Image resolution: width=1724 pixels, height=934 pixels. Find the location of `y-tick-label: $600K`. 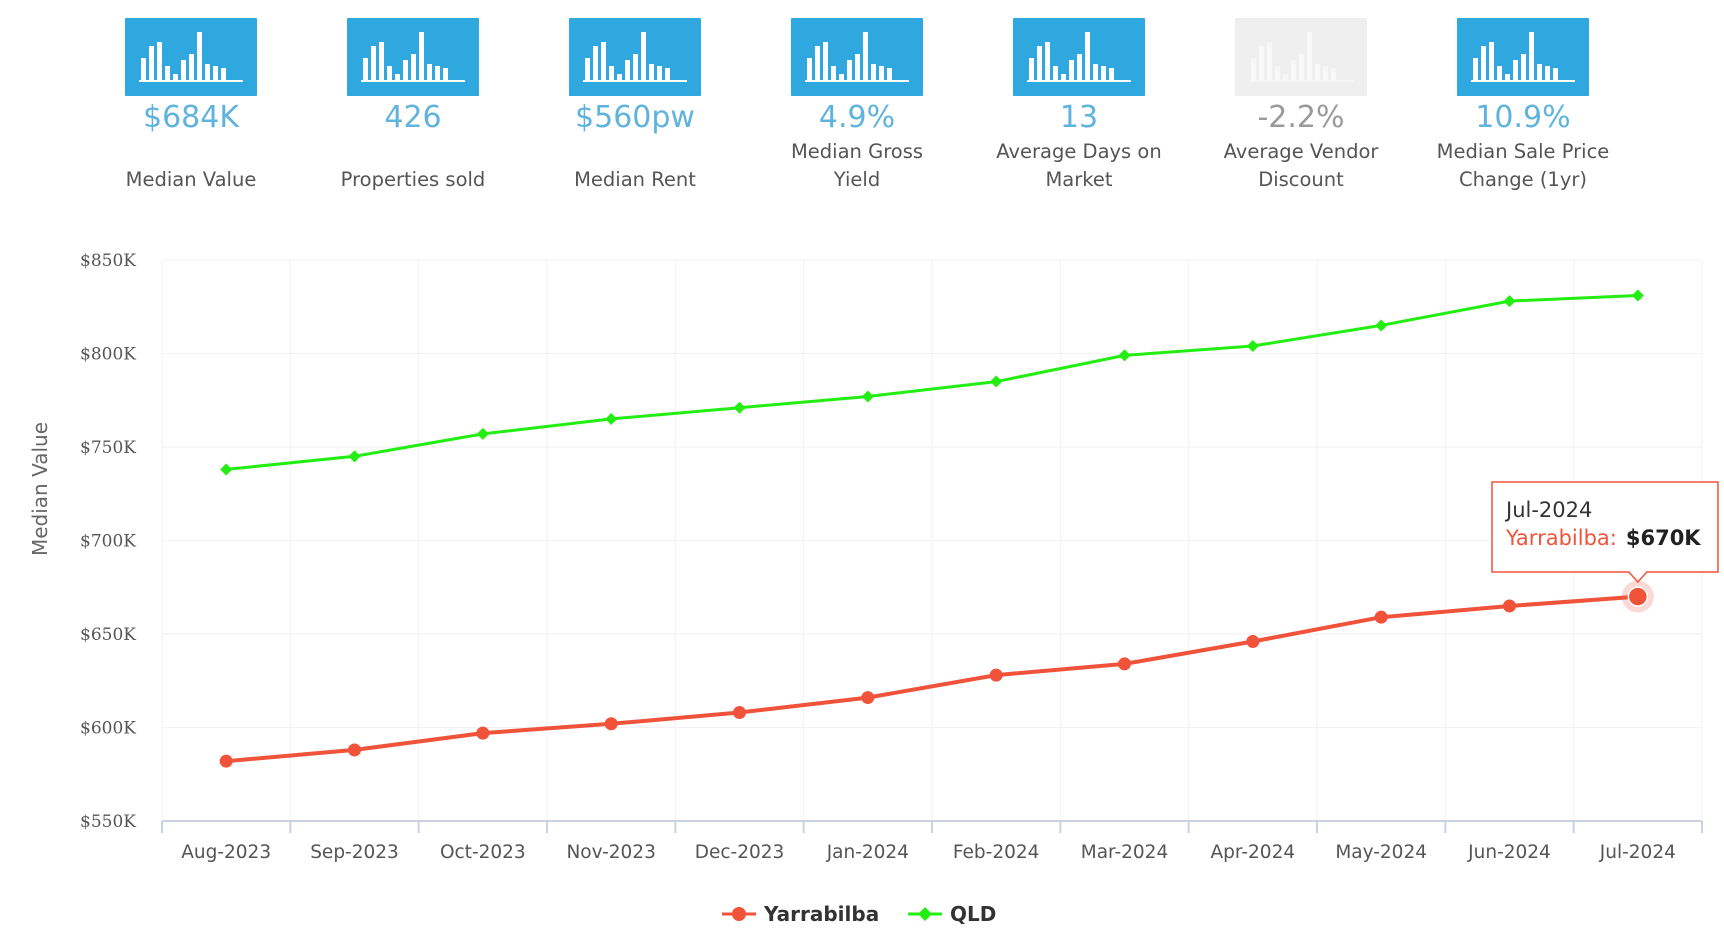

y-tick-label: $600K is located at coordinates (108, 729).